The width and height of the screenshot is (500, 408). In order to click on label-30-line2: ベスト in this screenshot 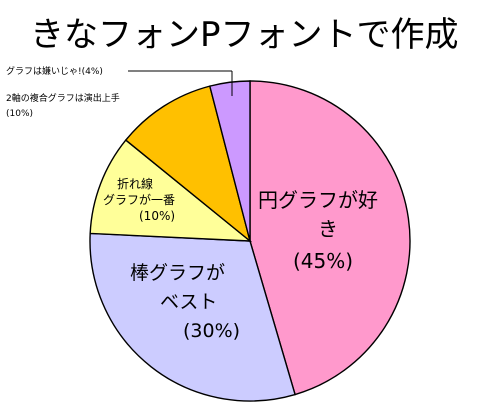, I will do `click(188, 302)`.